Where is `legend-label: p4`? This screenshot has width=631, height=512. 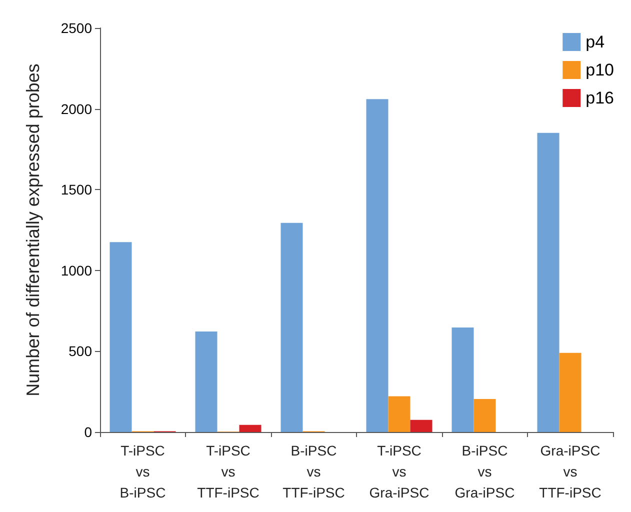 legend-label: p4 is located at coordinates (595, 42).